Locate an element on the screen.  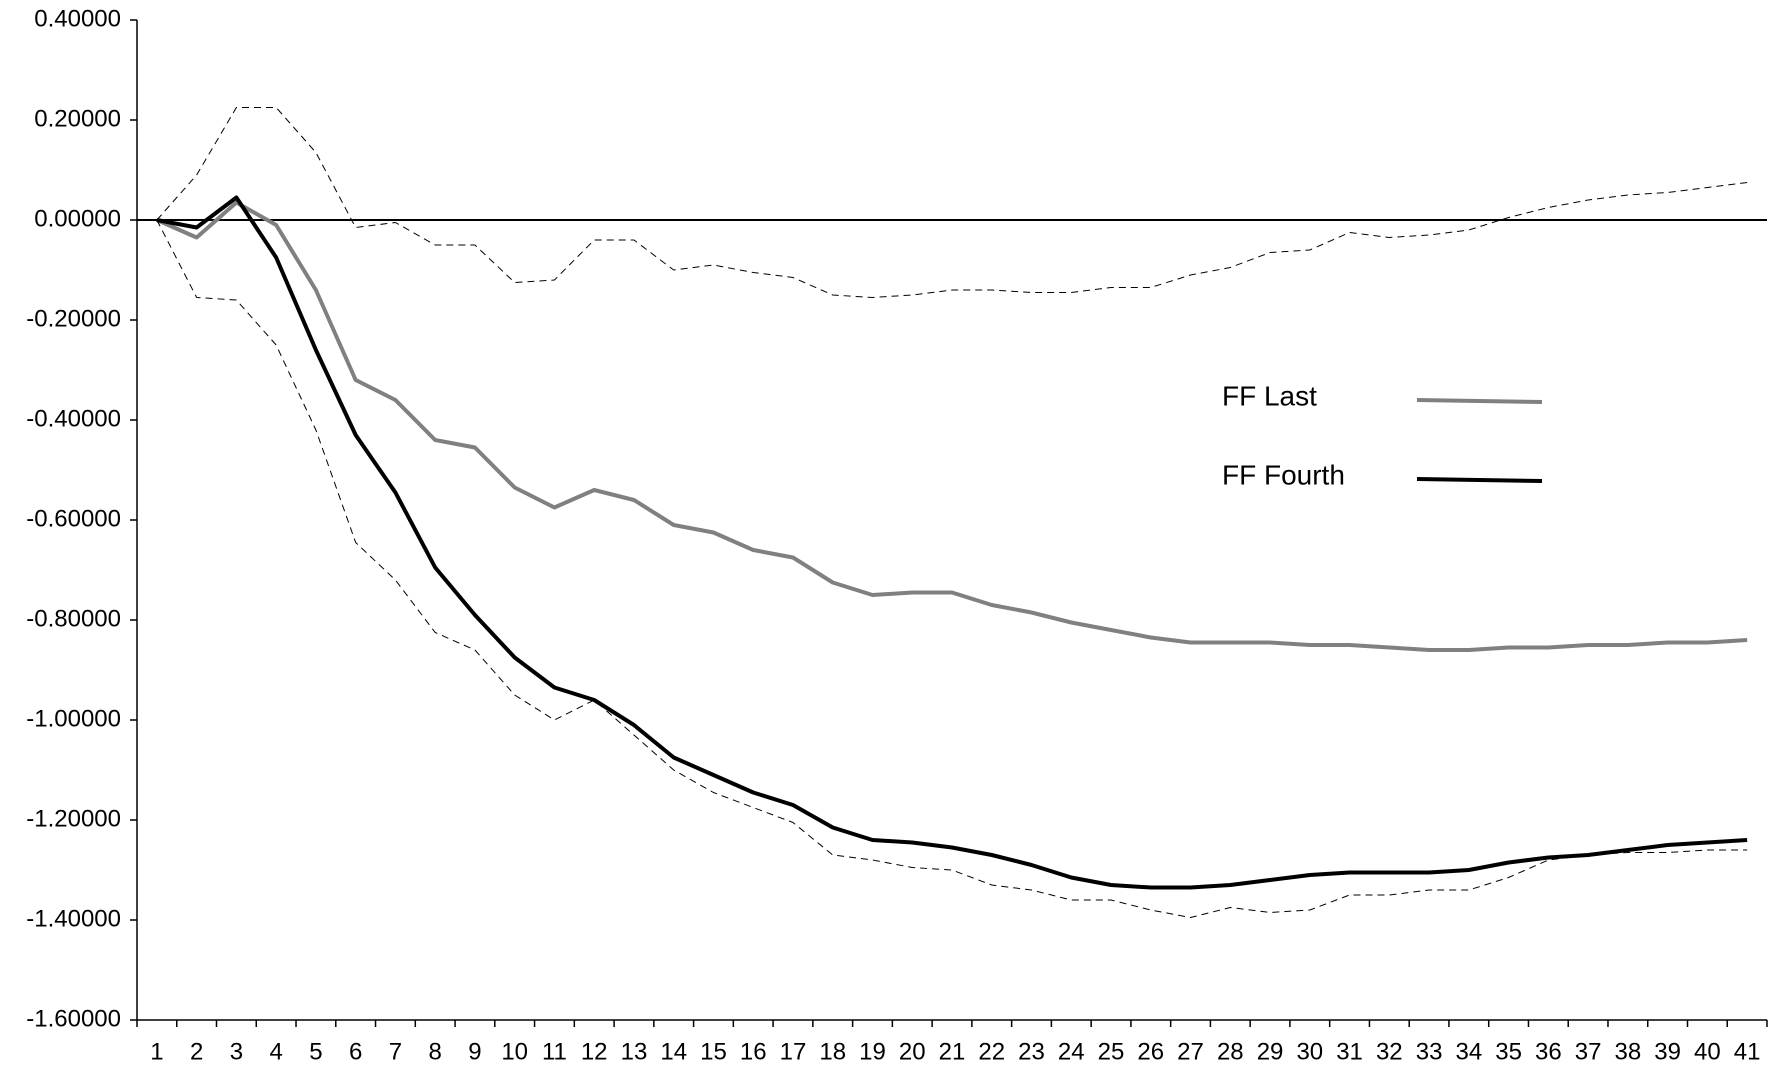
x-tick-label: 15 is located at coordinates (713, 1051).